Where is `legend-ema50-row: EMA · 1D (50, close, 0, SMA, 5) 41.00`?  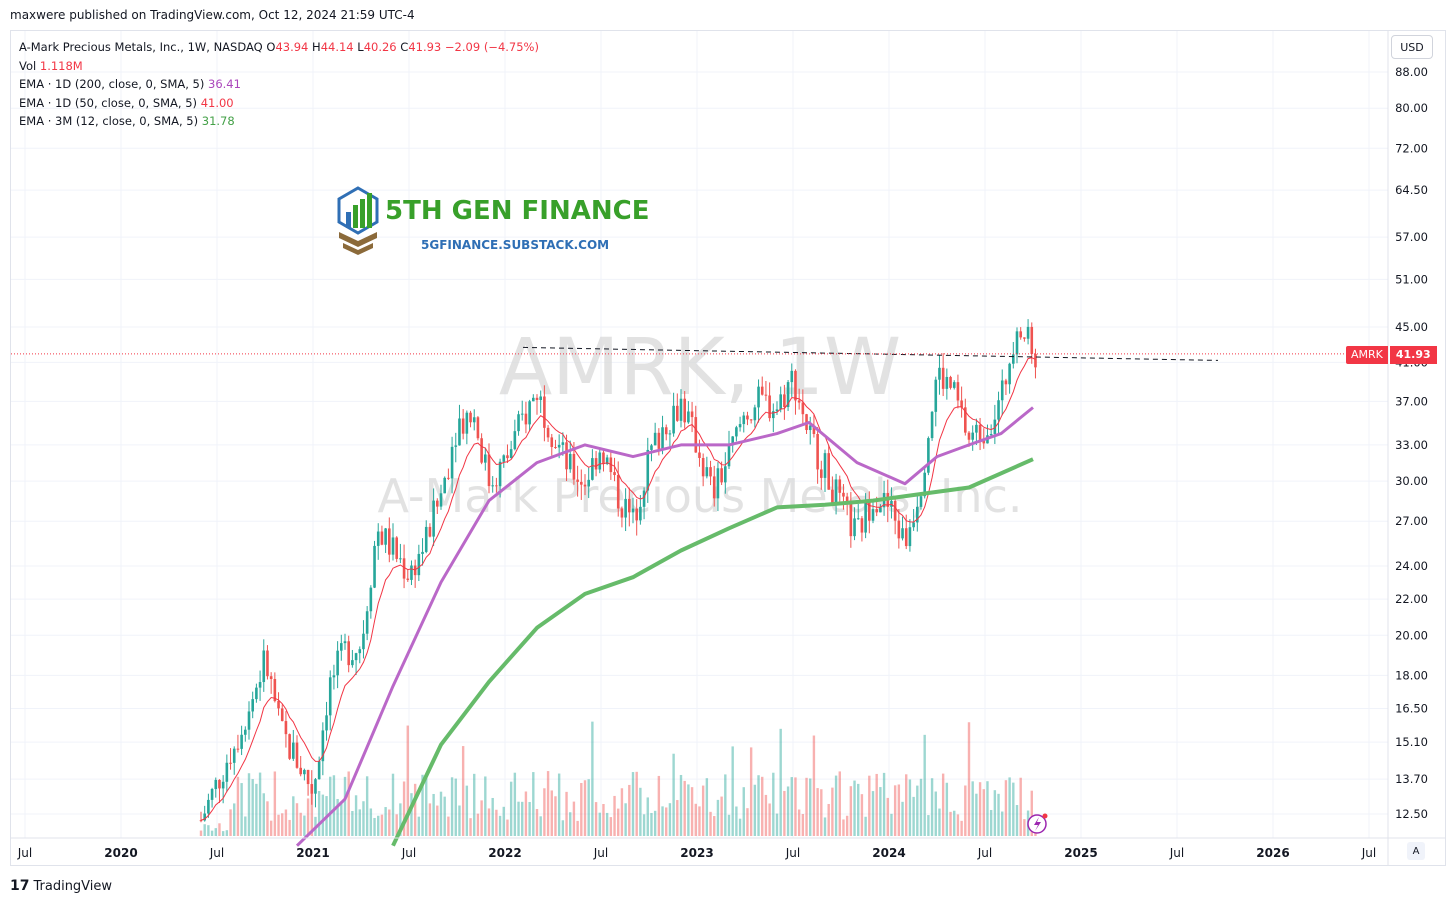 legend-ema50-row: EMA · 1D (50, close, 0, SMA, 5) 41.00 is located at coordinates (279, 103).